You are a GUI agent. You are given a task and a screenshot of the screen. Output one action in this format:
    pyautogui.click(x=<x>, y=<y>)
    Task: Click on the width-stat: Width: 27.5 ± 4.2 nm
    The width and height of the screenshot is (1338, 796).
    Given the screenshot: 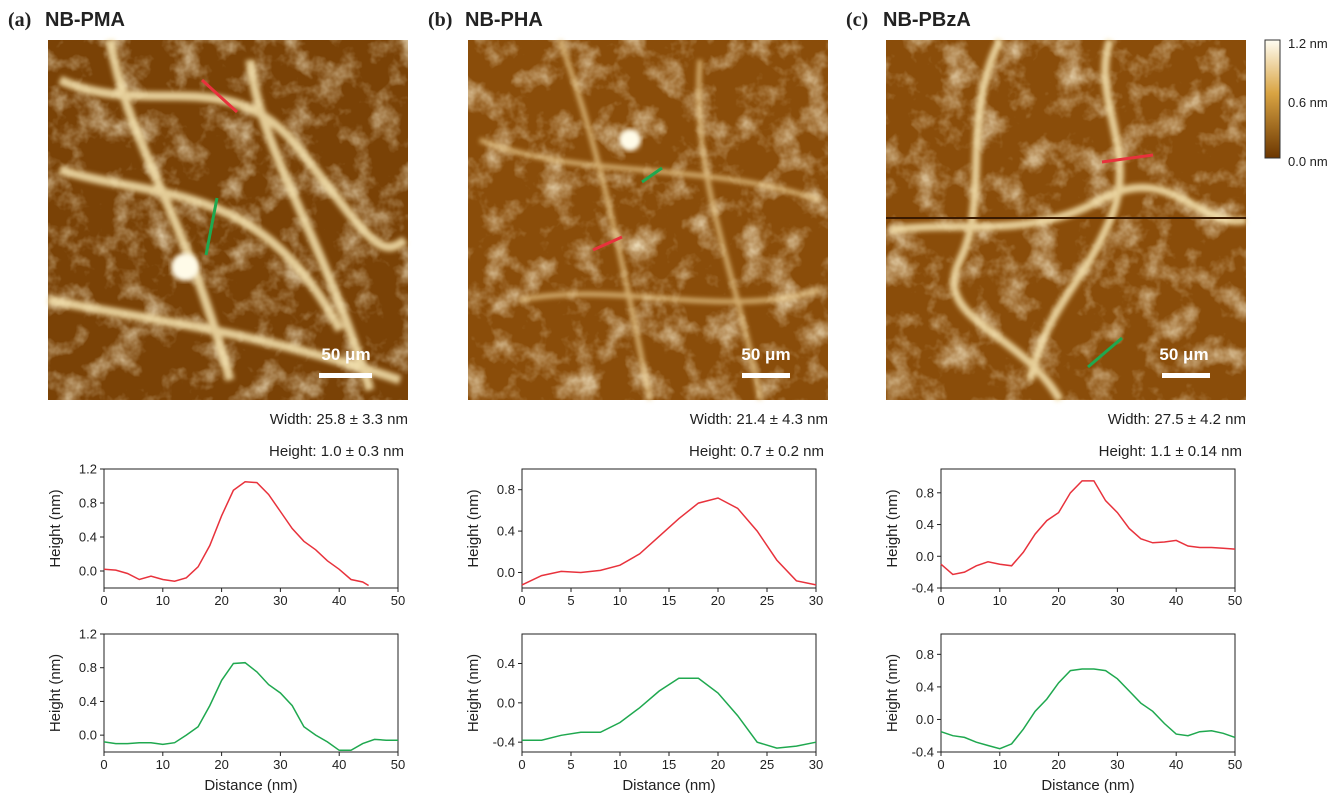 What is the action you would take?
    pyautogui.click(x=1177, y=419)
    